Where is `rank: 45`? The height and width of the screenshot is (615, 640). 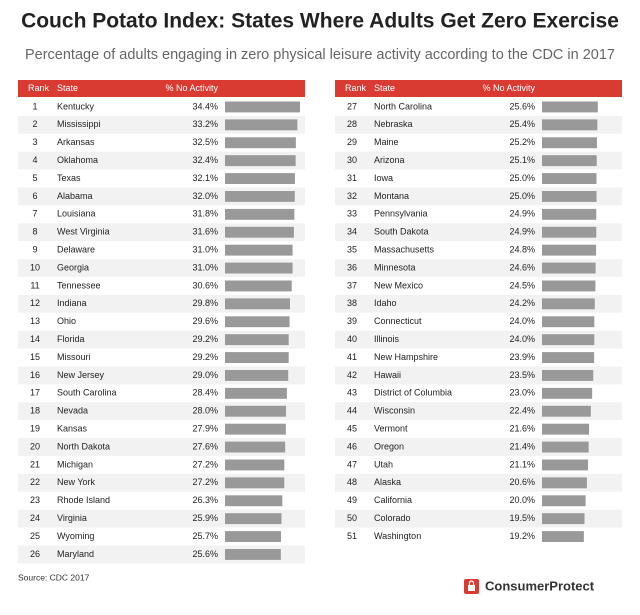 rank: 45 is located at coordinates (352, 429).